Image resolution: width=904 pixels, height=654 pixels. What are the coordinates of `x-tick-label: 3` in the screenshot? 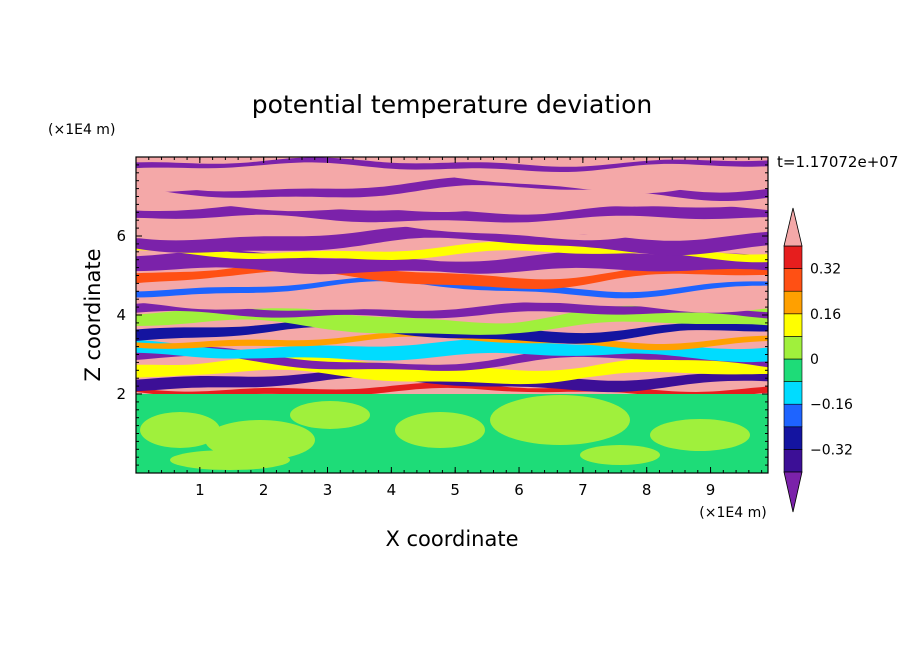 It's located at (328, 490).